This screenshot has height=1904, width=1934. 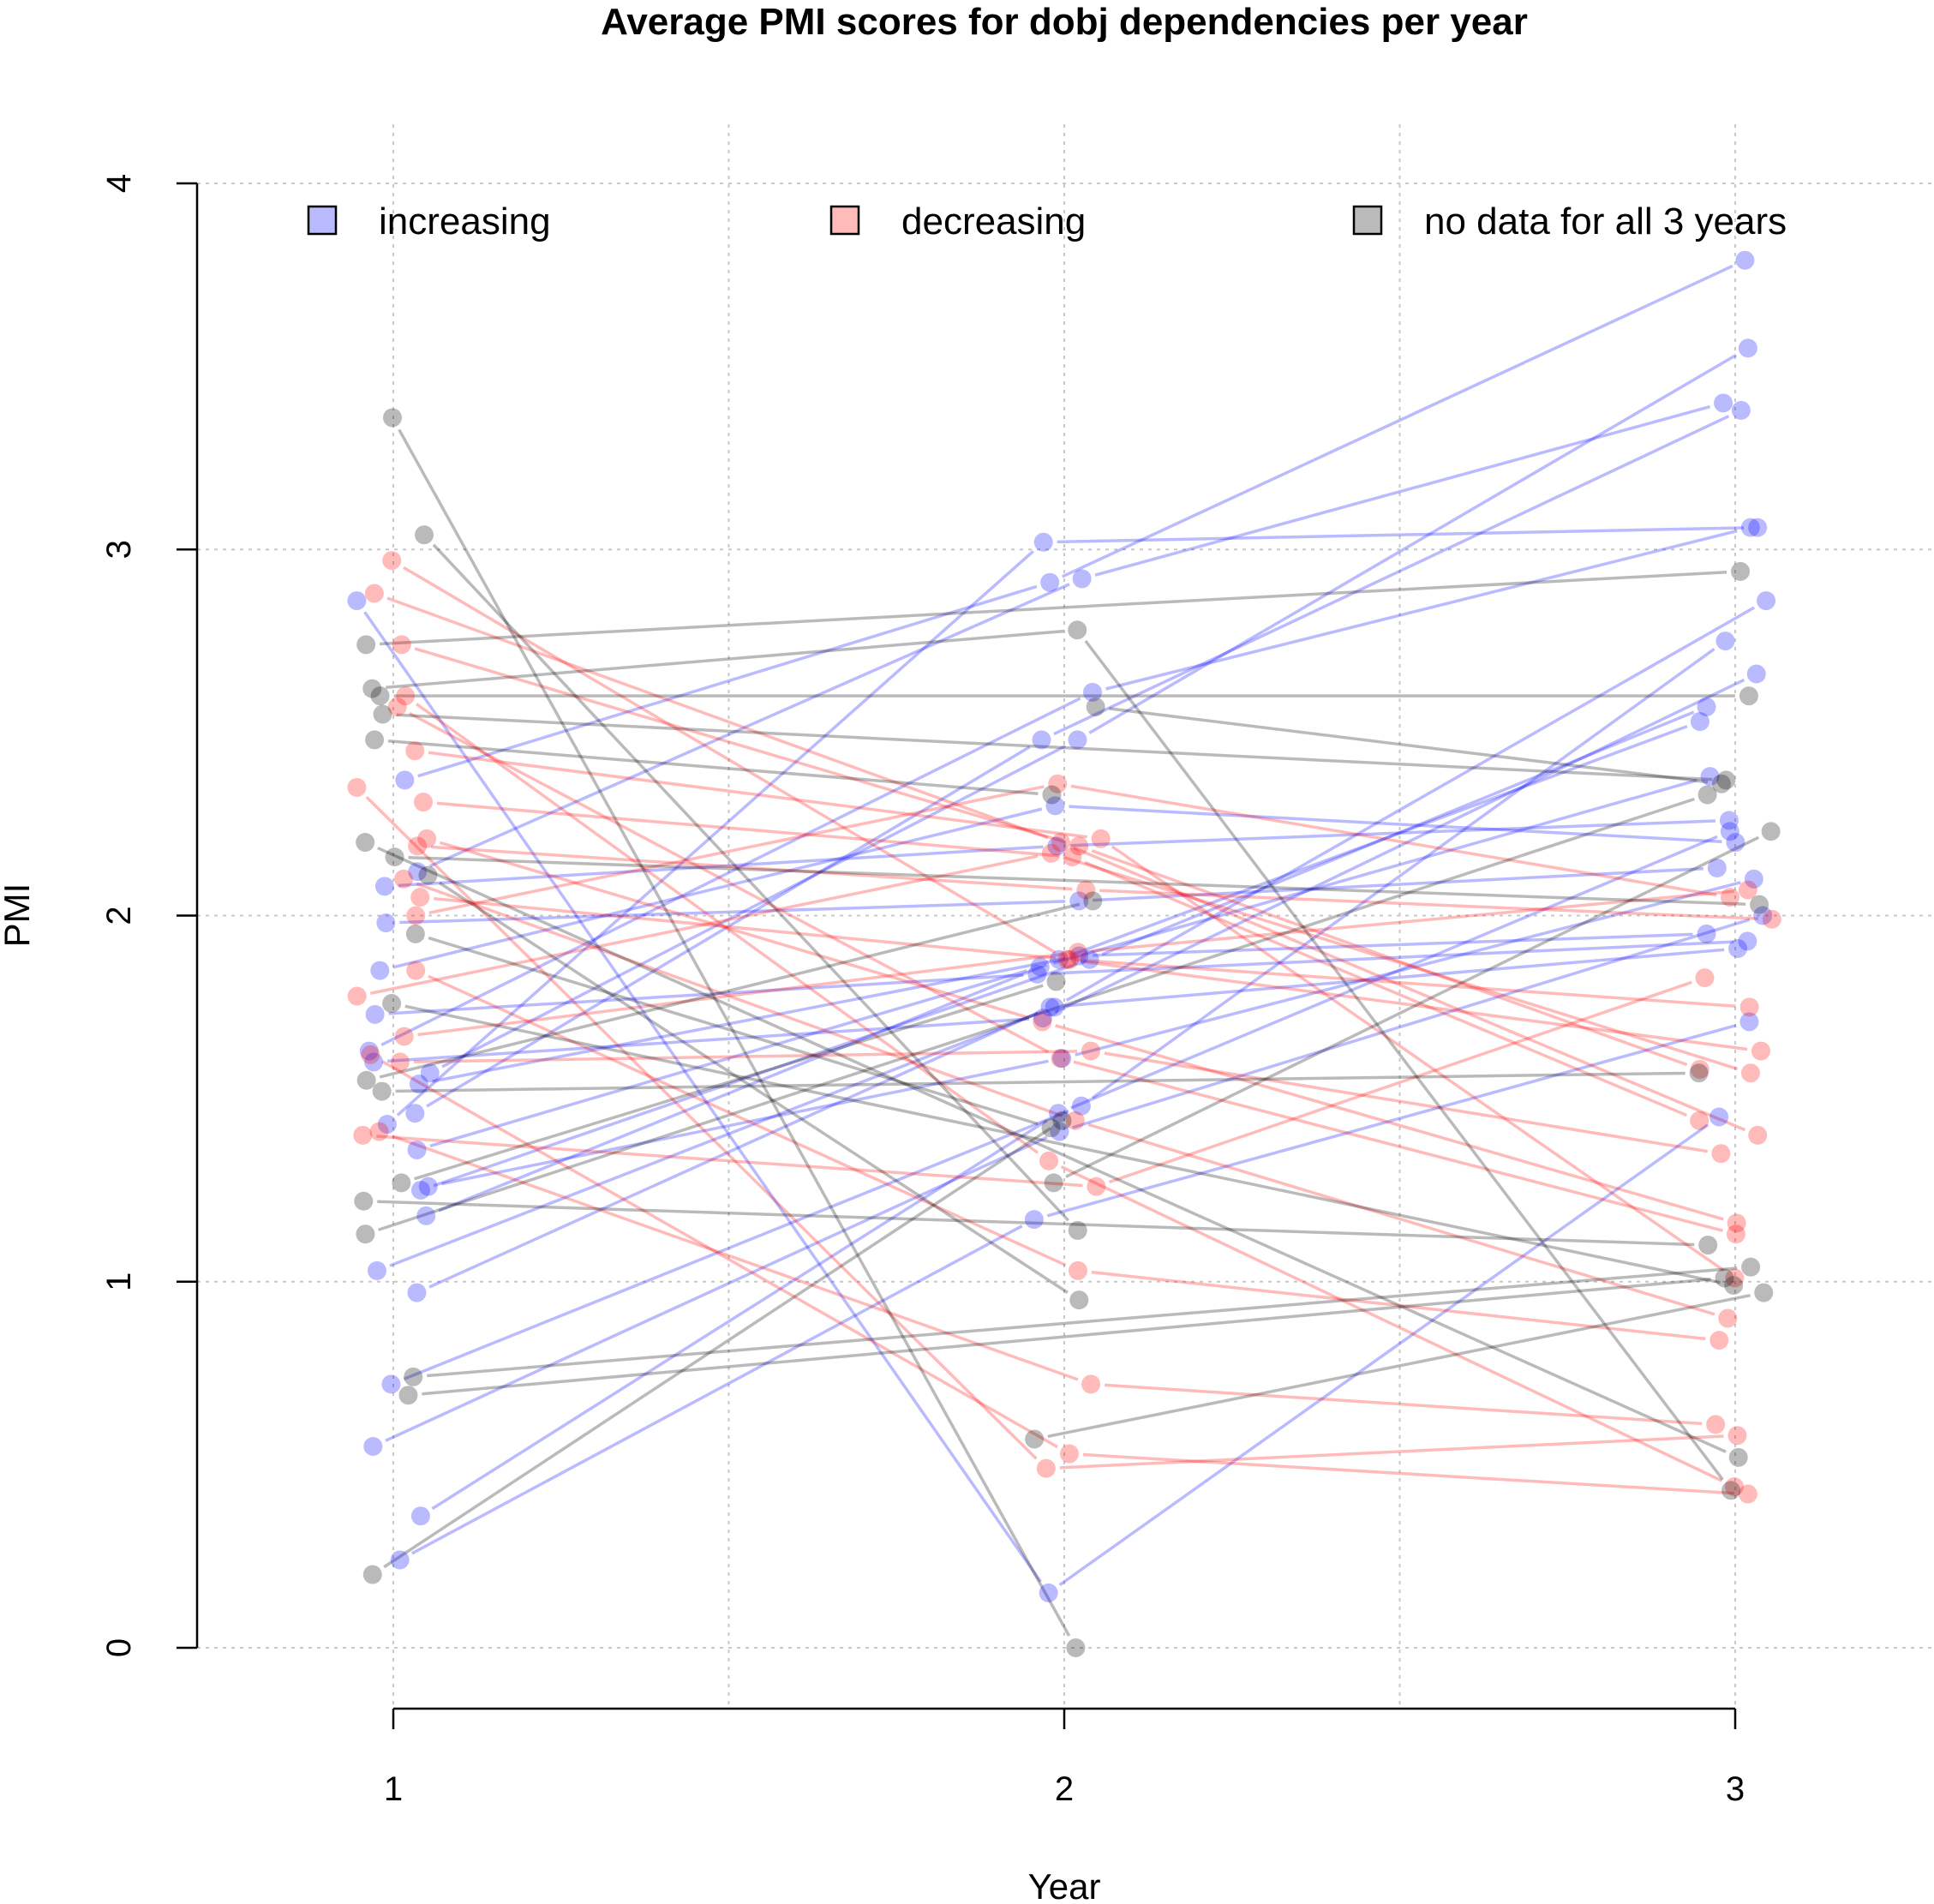 What do you see at coordinates (18, 916) in the screenshot?
I see `y-axis-label: PMI` at bounding box center [18, 916].